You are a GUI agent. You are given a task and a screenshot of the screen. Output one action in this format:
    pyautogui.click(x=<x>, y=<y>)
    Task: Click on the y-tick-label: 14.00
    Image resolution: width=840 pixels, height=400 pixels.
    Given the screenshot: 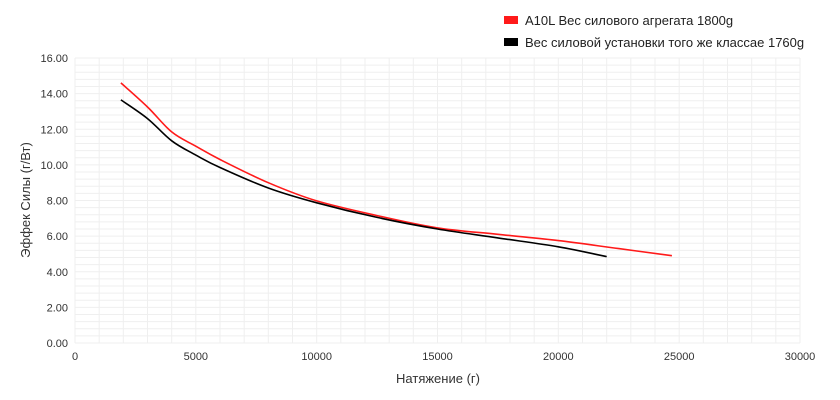 What is the action you would take?
    pyautogui.click(x=54, y=95)
    